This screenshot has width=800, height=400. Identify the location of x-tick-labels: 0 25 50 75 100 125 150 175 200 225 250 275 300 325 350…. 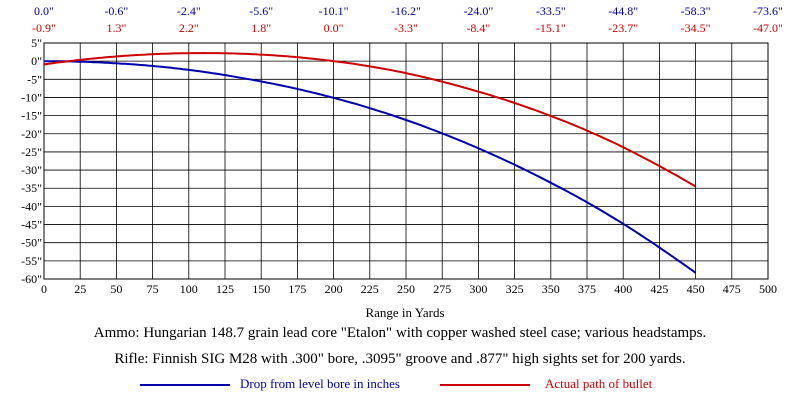
(409, 289).